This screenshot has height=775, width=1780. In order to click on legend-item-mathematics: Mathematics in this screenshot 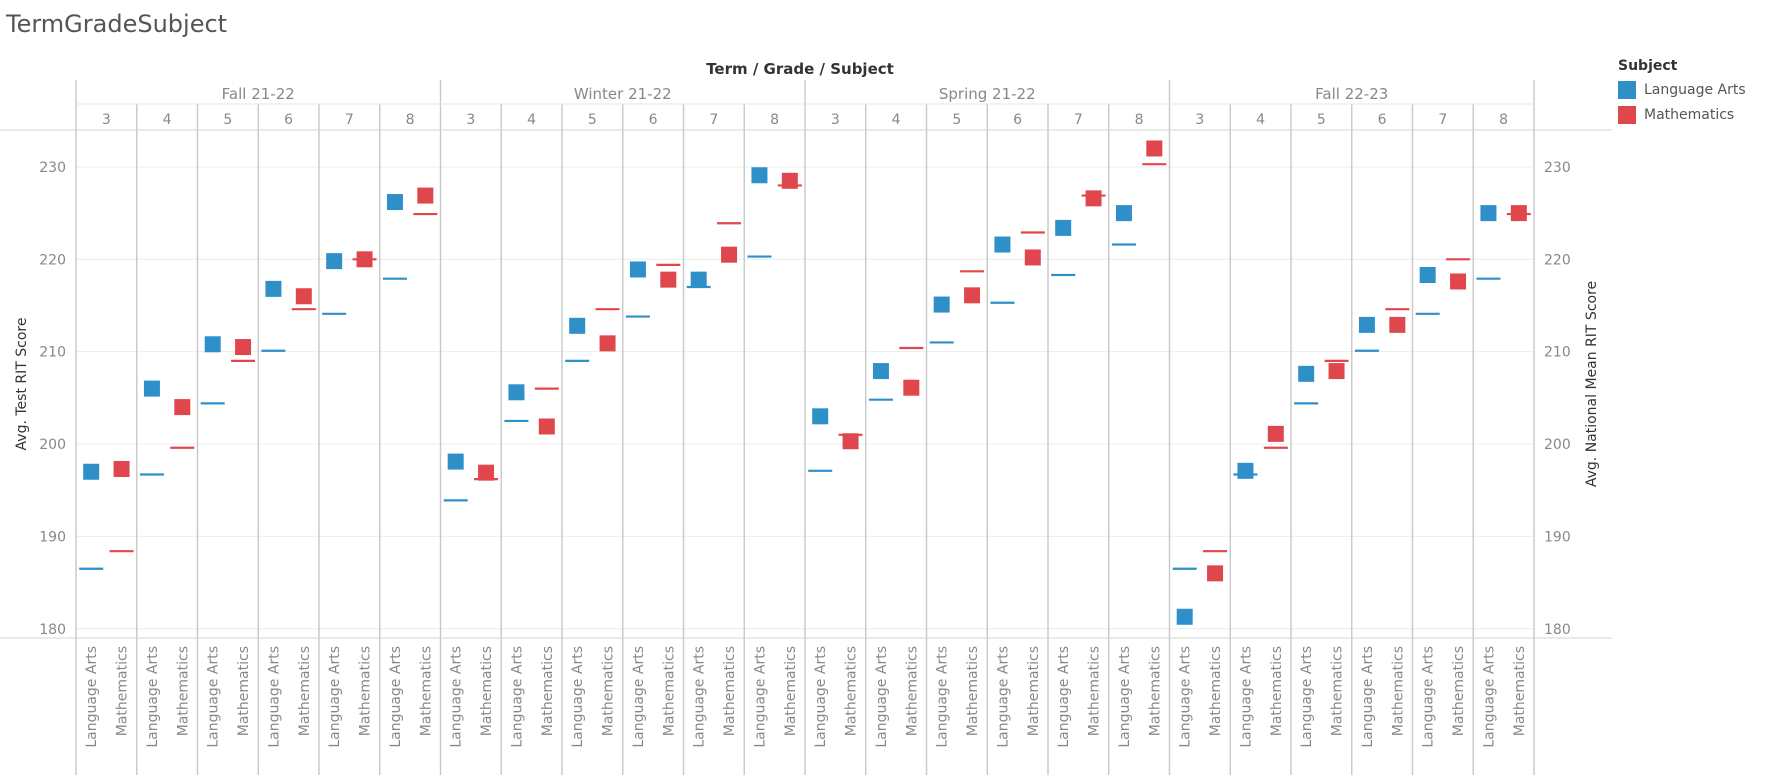, I will do `click(1682, 114)`.